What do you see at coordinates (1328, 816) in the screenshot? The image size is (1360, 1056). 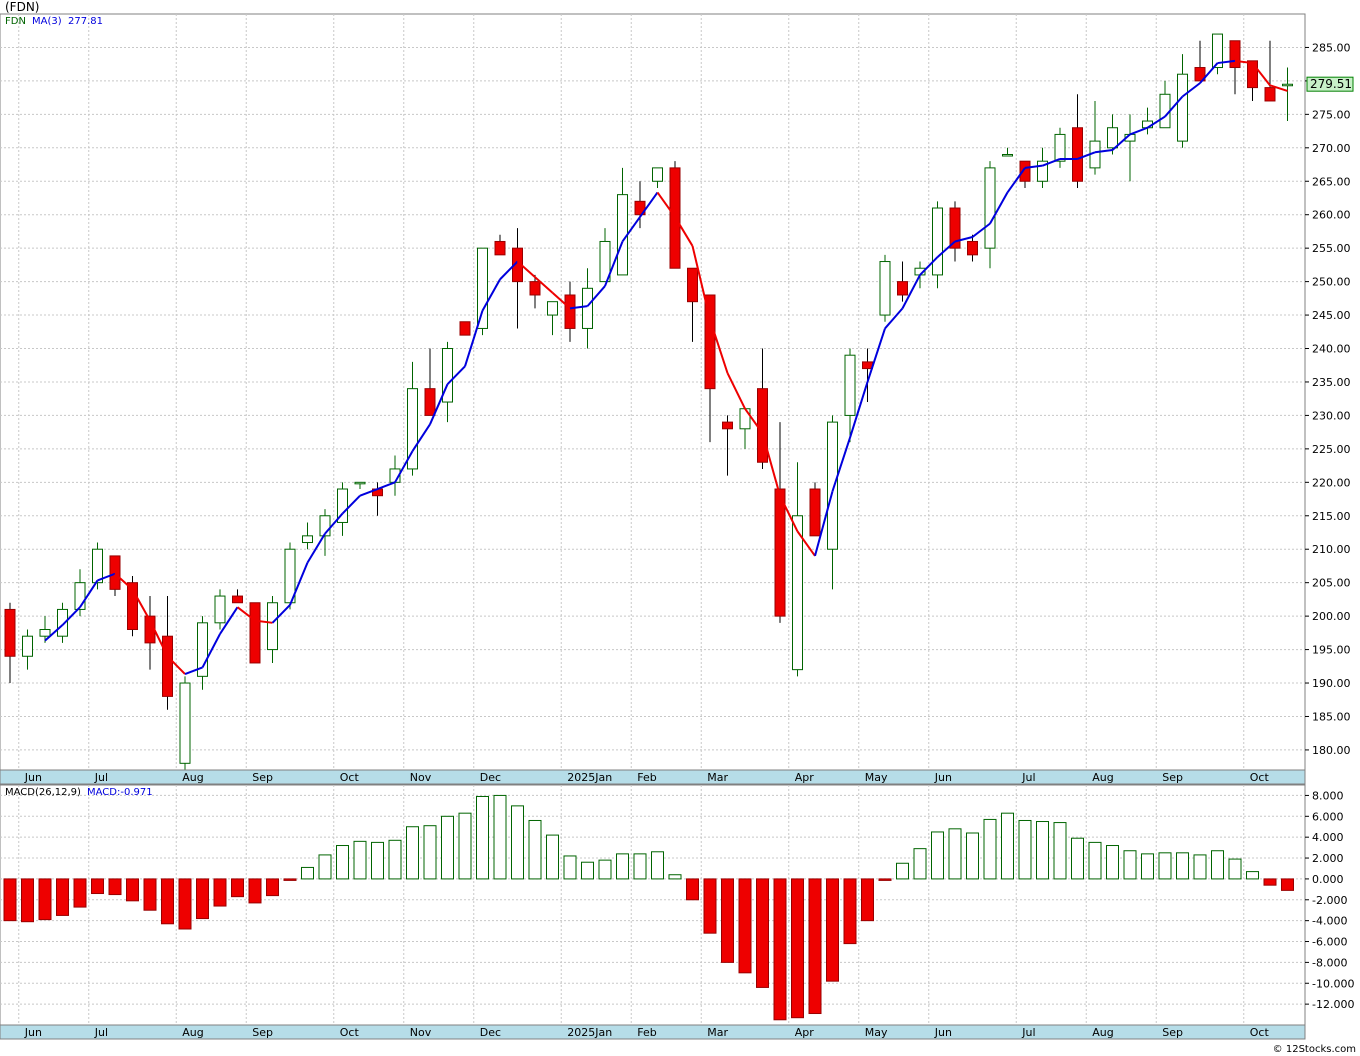 I see `macd-tick-label: 6.000` at bounding box center [1328, 816].